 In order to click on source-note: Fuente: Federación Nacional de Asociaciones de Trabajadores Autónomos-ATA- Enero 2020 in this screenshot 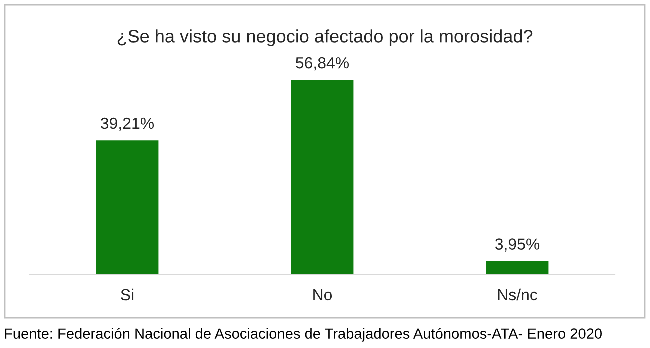, I will do `click(303, 335)`.